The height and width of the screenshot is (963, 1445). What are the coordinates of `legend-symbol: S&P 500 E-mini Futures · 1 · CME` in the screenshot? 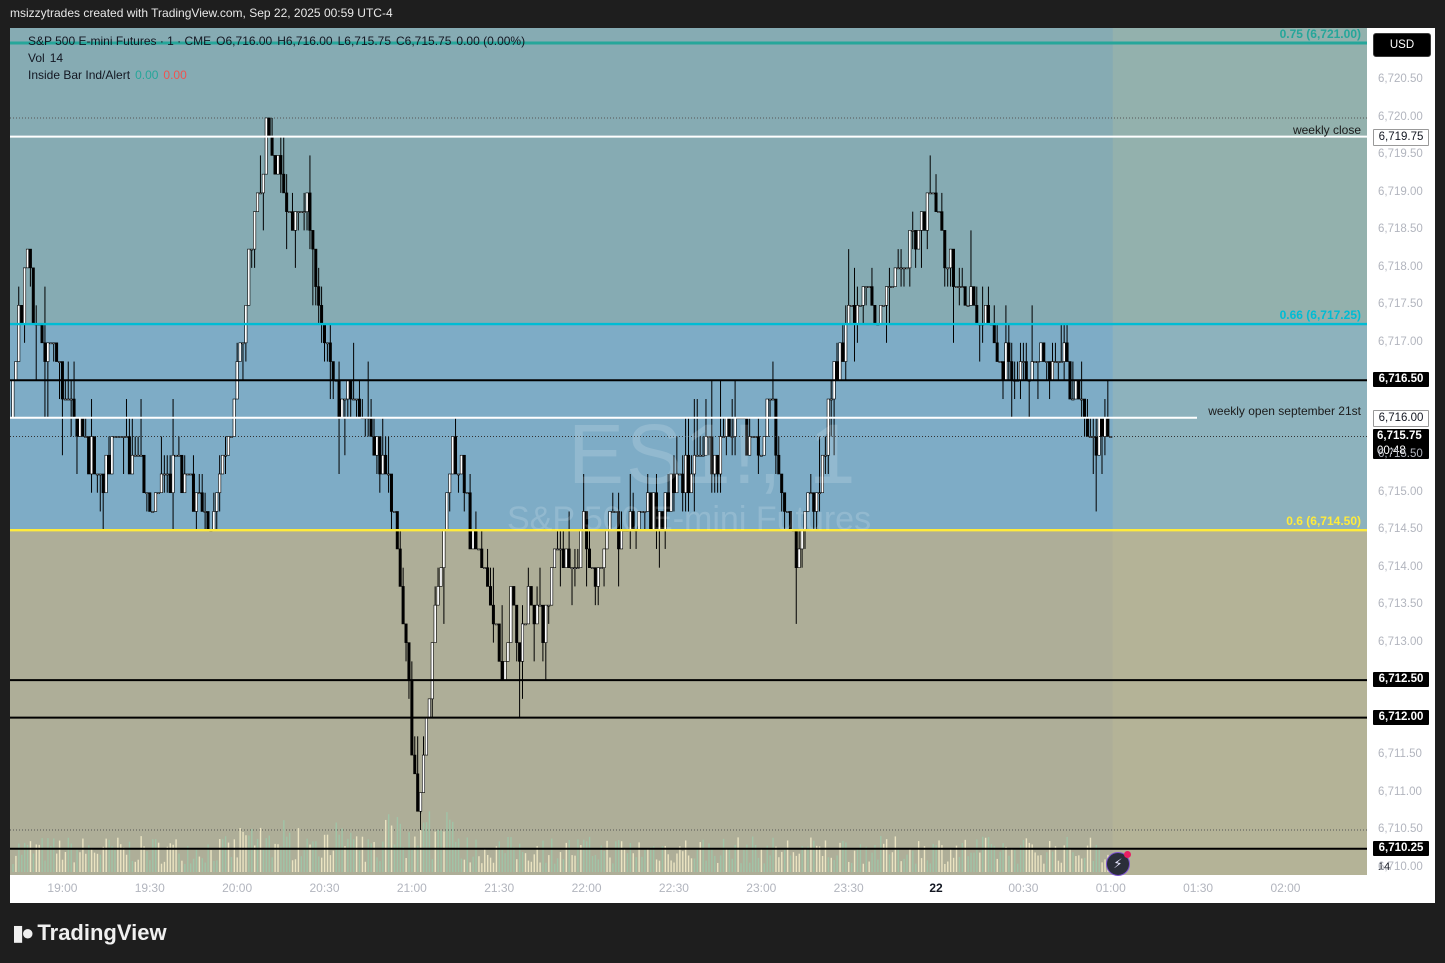 It's located at (120, 41).